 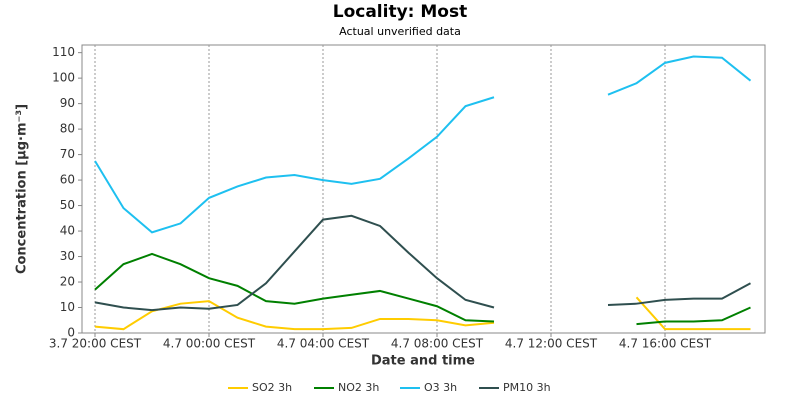 I want to click on y-tick-label: 100, so click(x=63, y=78).